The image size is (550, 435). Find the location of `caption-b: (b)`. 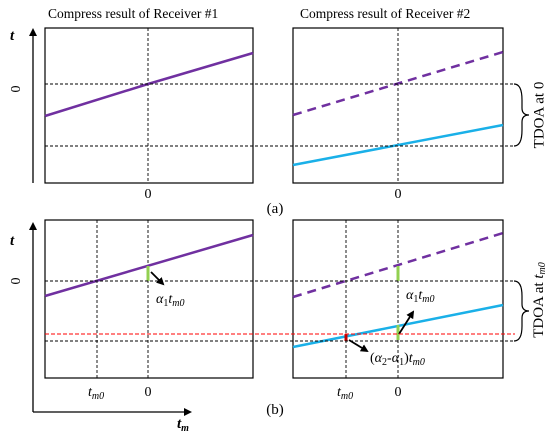

caption-b: (b) is located at coordinates (275, 410).